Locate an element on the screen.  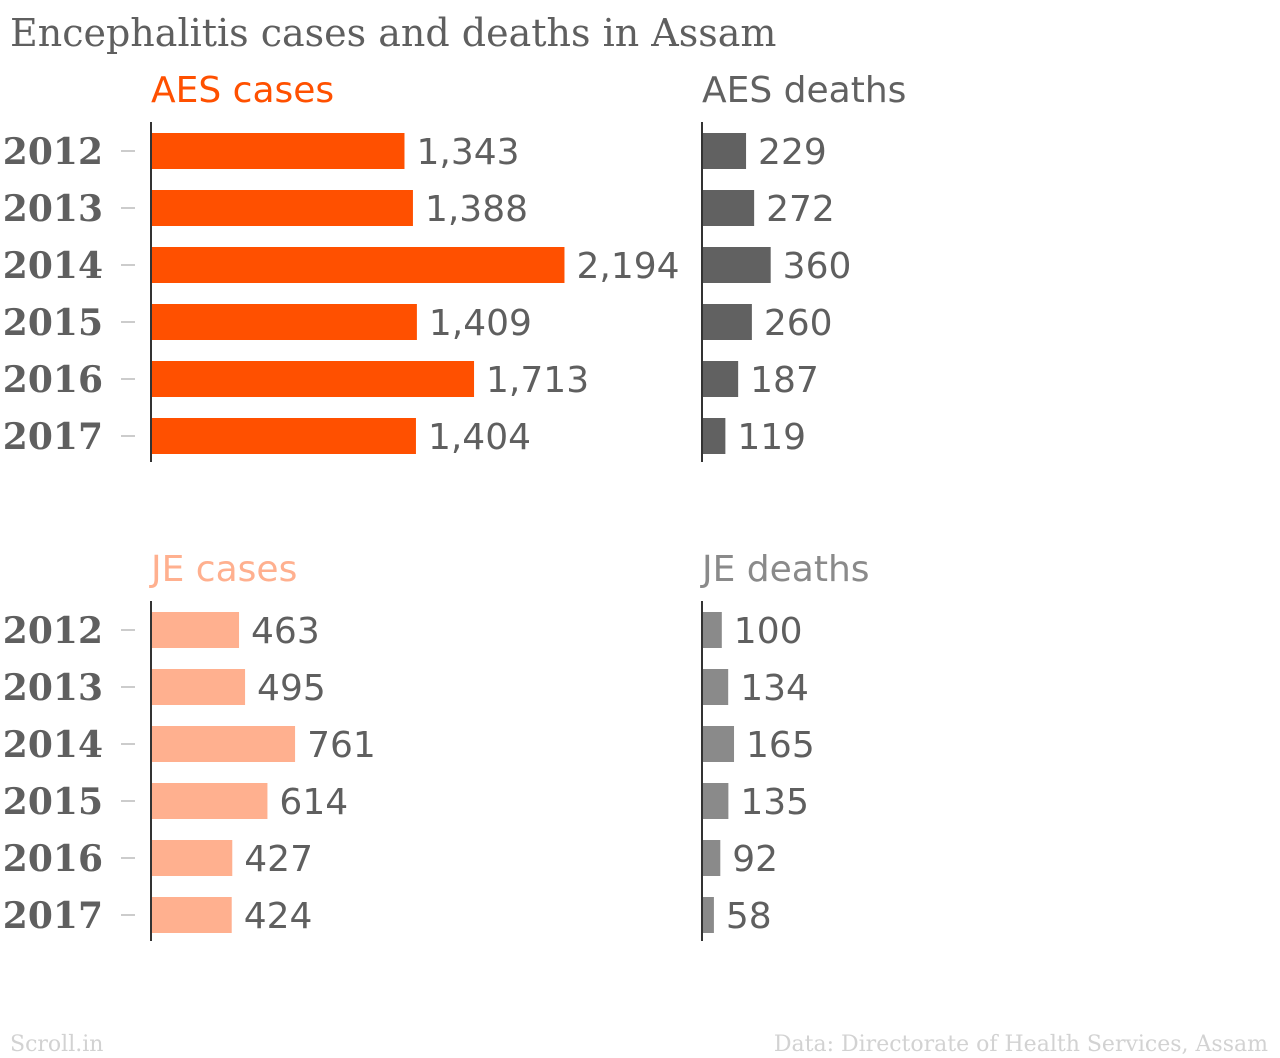
je-deaths-panel: JE deaths 100 134 165 135 92 58 is located at coordinates (785, 745).